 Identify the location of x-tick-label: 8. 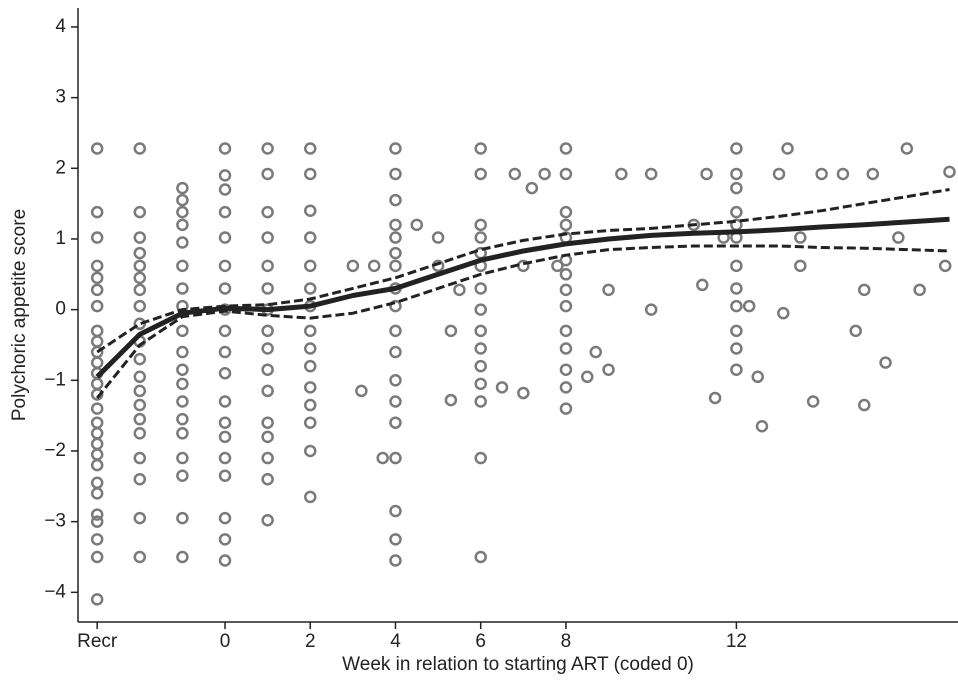
(566, 641).